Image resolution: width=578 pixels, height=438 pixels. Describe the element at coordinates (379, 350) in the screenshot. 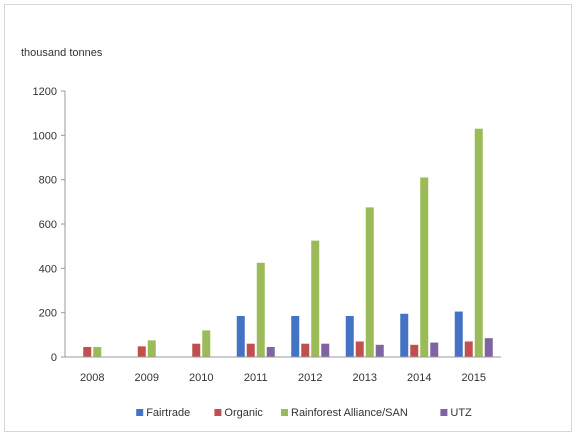

I see `bar-utz-2013` at that location.